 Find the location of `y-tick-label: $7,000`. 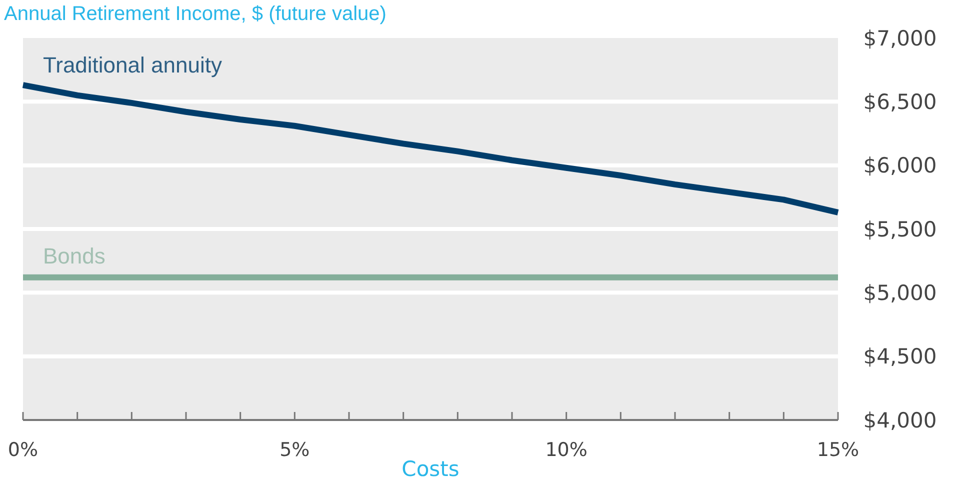

y-tick-label: $7,000 is located at coordinates (900, 38).